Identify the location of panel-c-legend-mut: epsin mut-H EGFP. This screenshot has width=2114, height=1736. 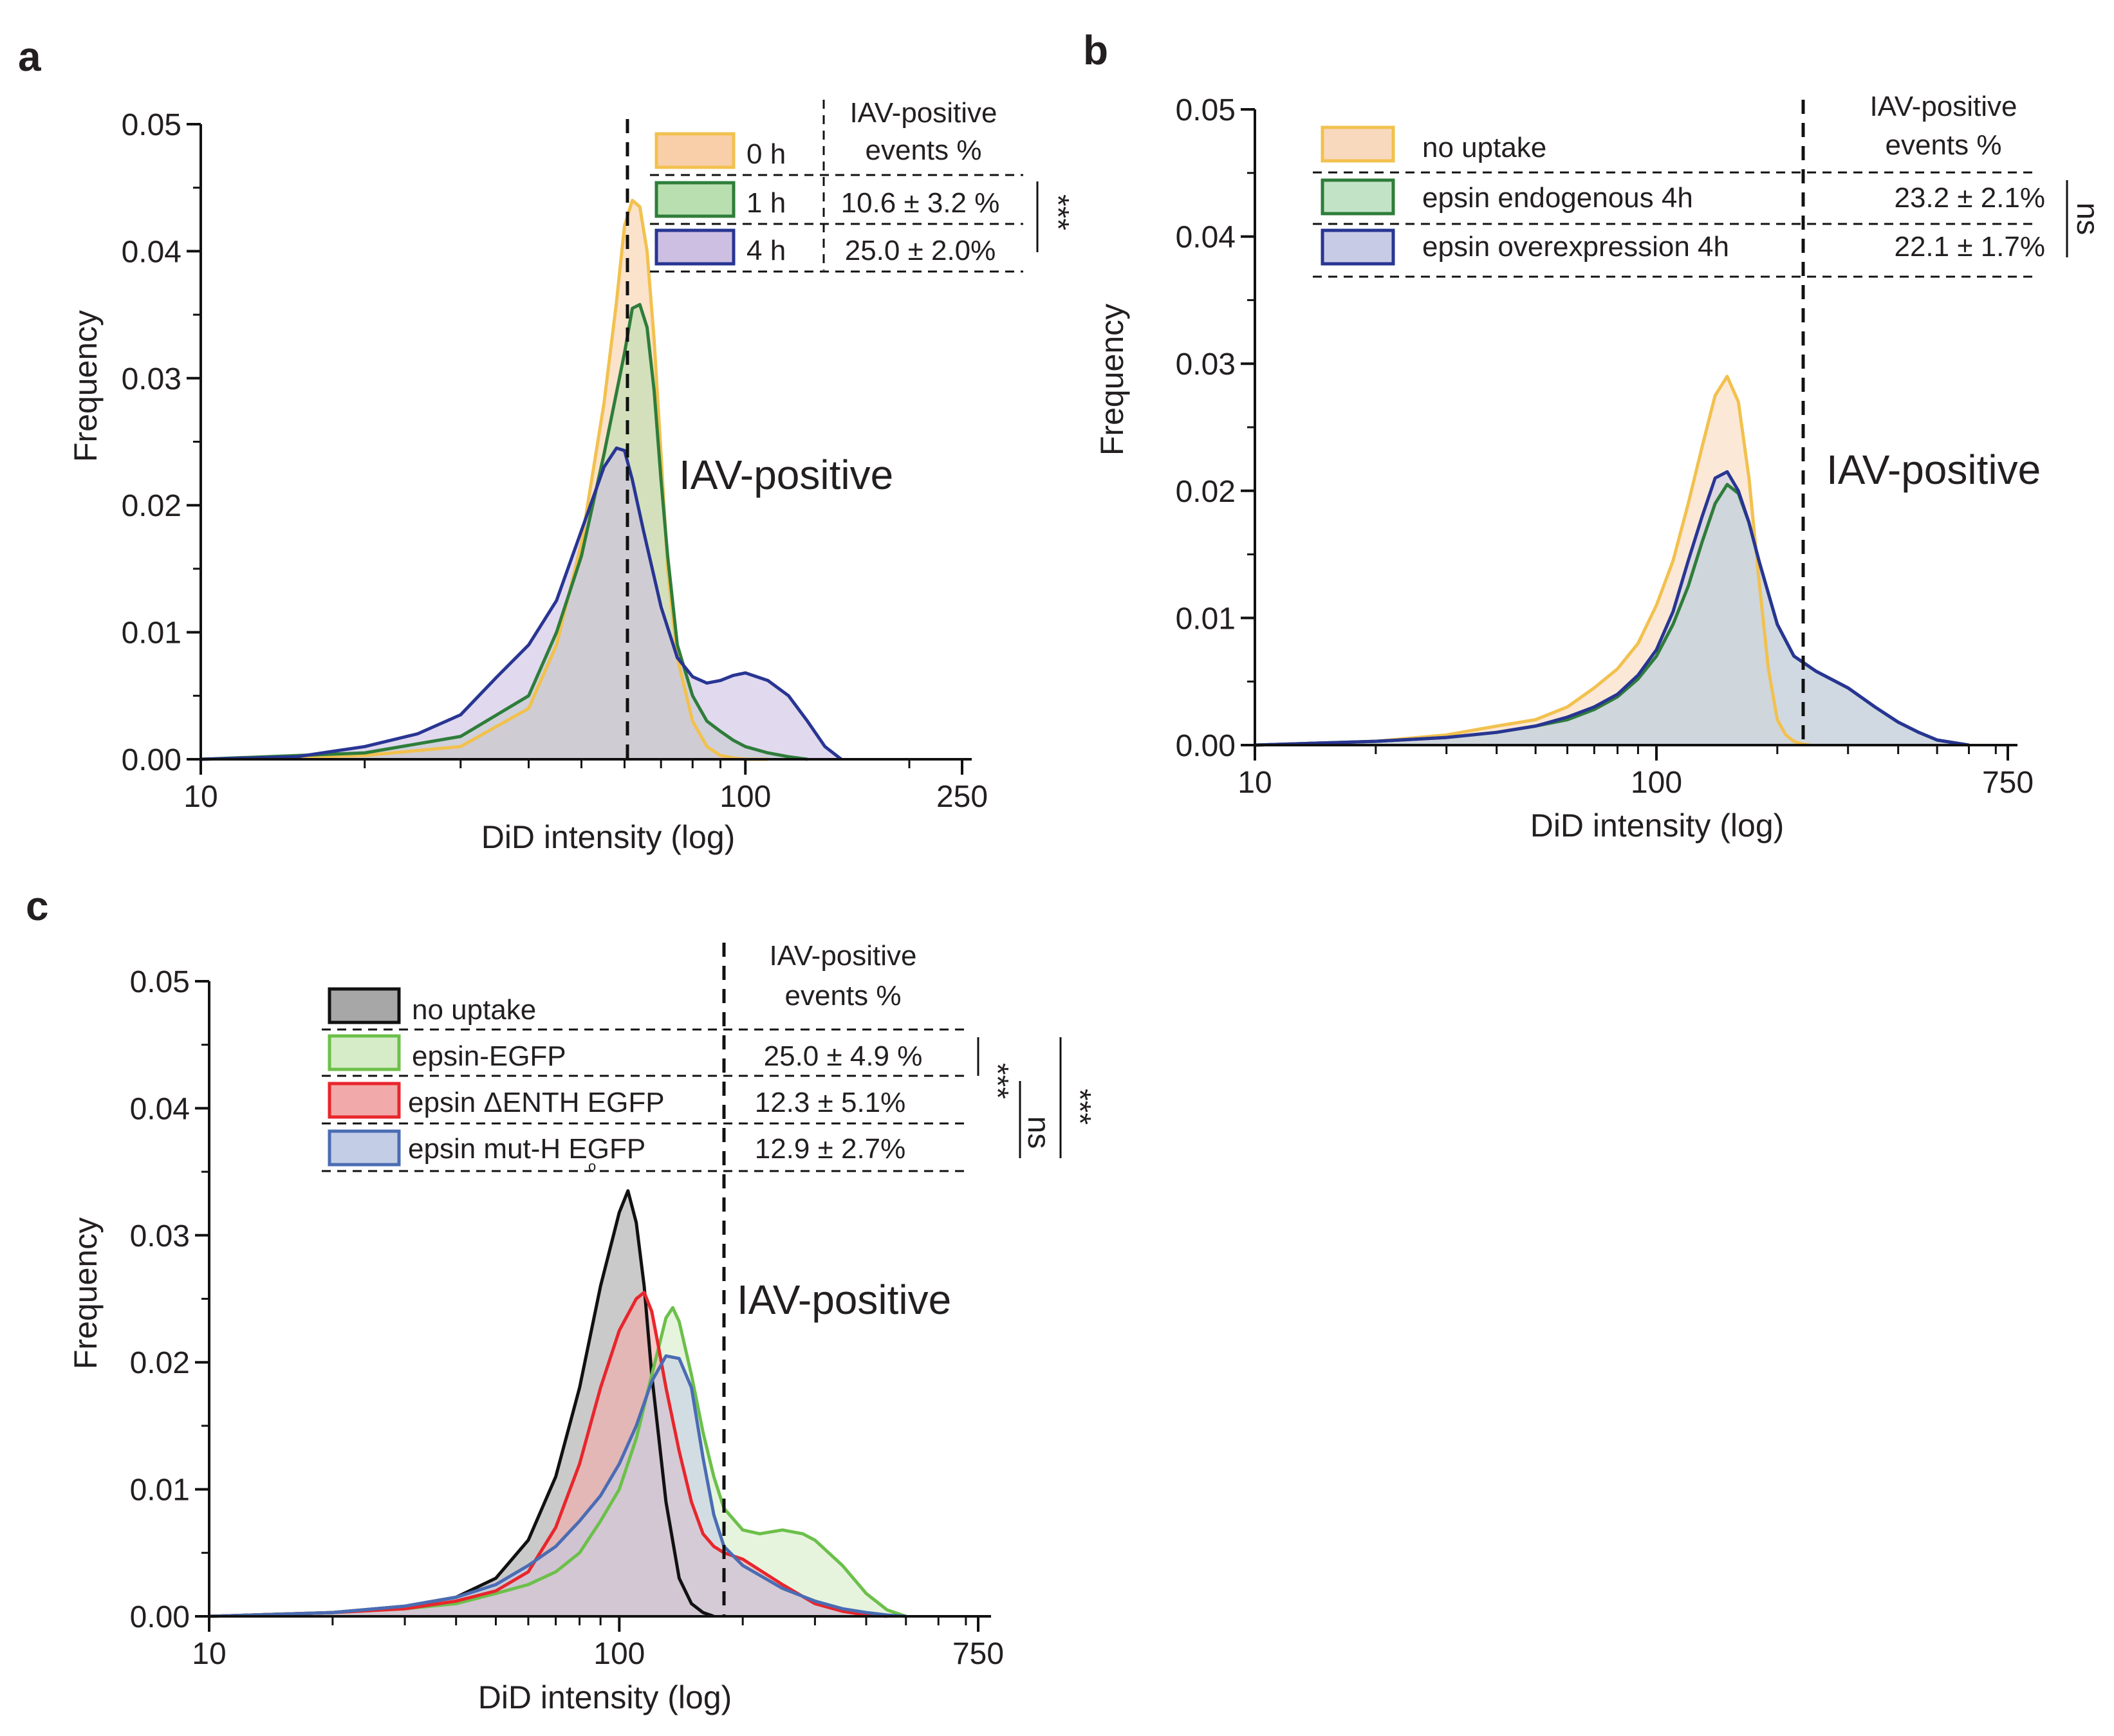
(526, 1149).